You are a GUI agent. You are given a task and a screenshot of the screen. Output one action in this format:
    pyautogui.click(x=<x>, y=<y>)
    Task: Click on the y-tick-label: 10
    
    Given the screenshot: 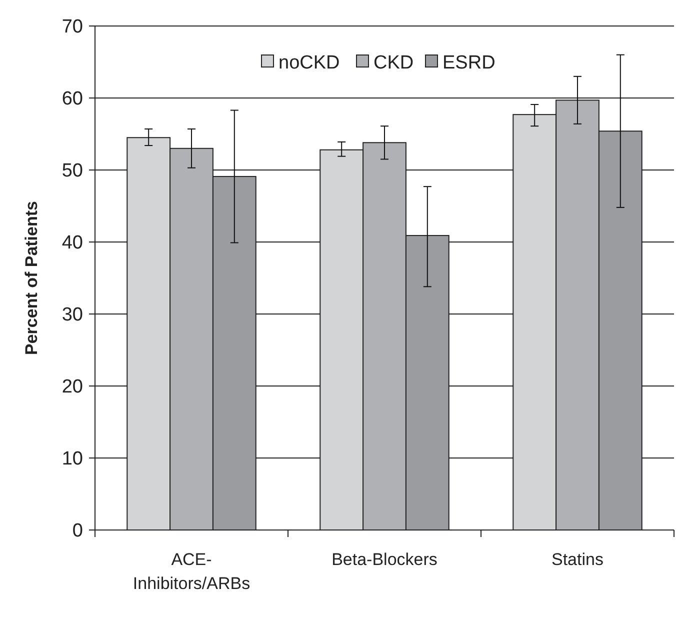 What is the action you would take?
    pyautogui.click(x=72, y=459)
    